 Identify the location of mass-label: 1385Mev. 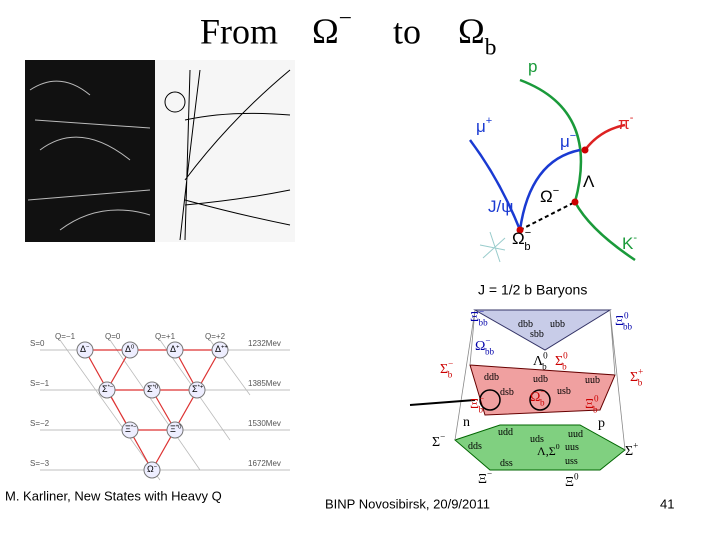
(264, 383).